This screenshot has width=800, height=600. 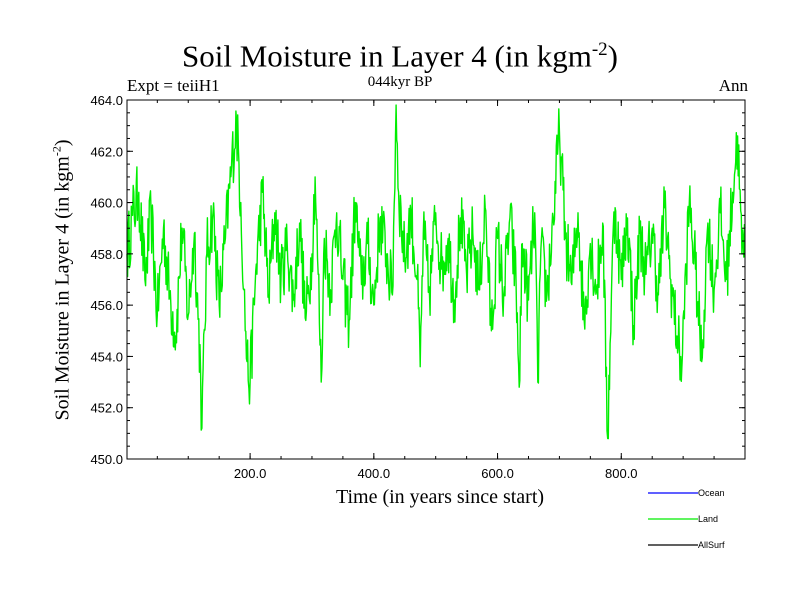 What do you see at coordinates (250, 473) in the screenshot?
I see `x-tick-label: 200.0` at bounding box center [250, 473].